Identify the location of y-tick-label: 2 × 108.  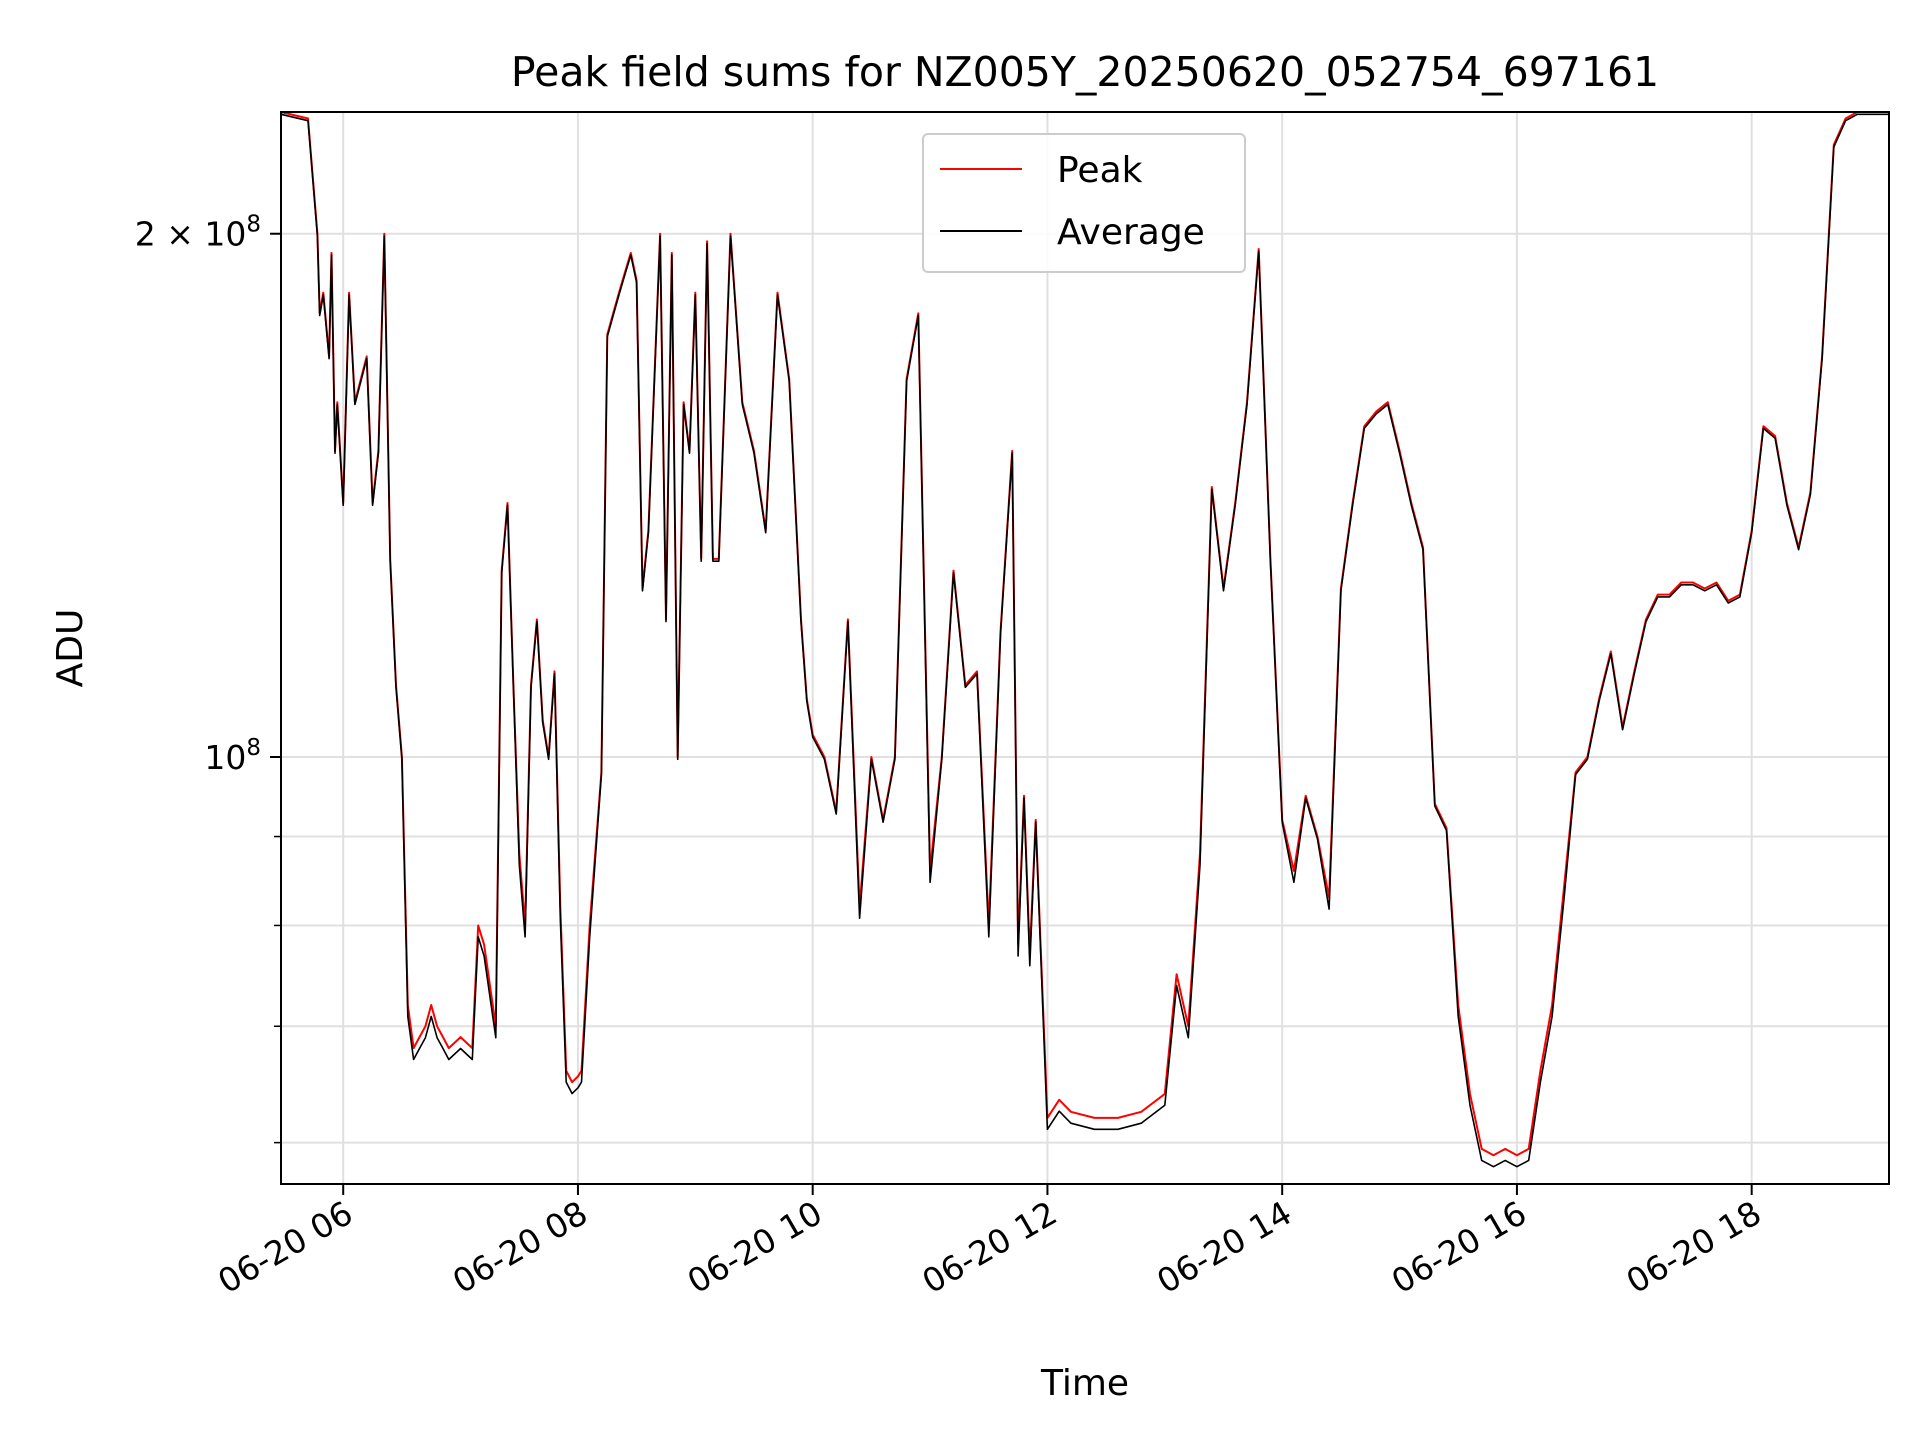
(198, 233).